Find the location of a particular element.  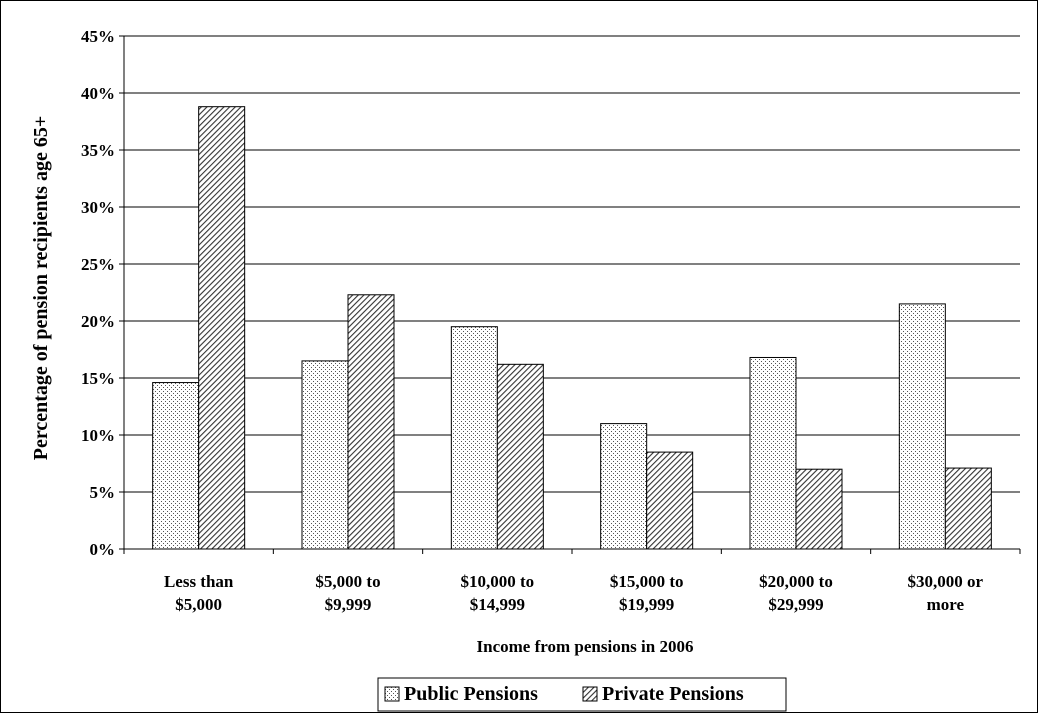

x-category-label: $14,999 is located at coordinates (497, 604).